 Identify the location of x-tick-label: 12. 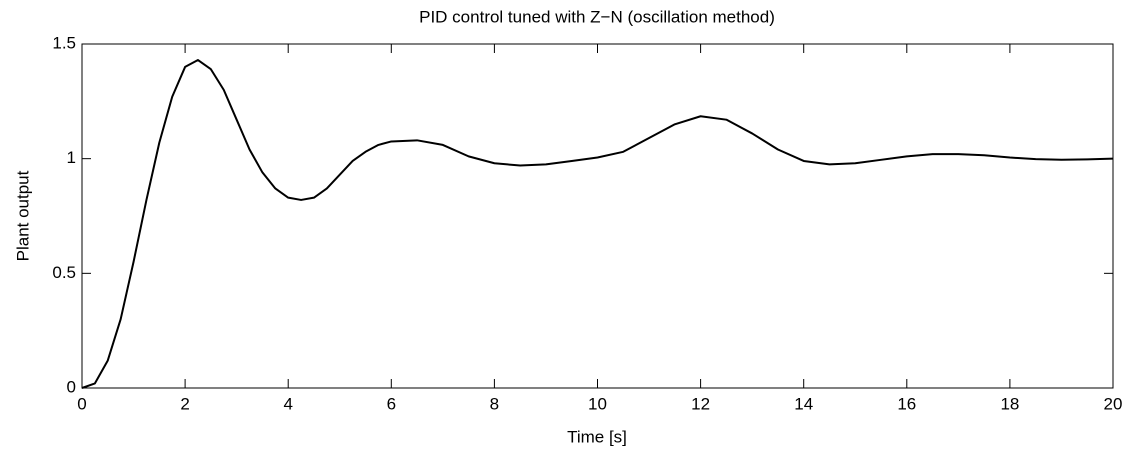
(700, 403).